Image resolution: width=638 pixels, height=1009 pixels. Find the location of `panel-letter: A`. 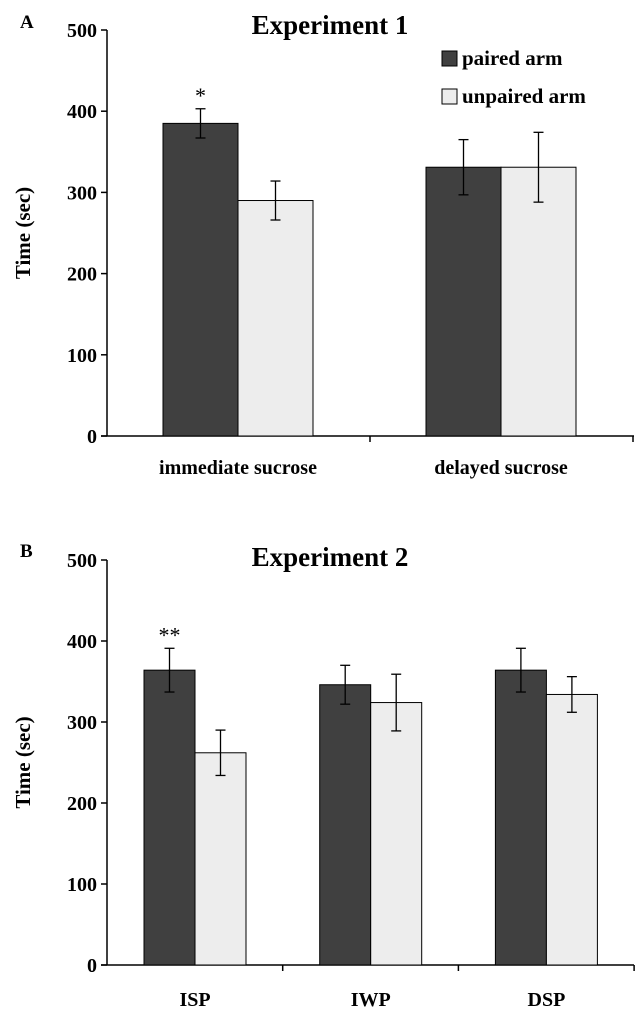

panel-letter: A is located at coordinates (27, 22).